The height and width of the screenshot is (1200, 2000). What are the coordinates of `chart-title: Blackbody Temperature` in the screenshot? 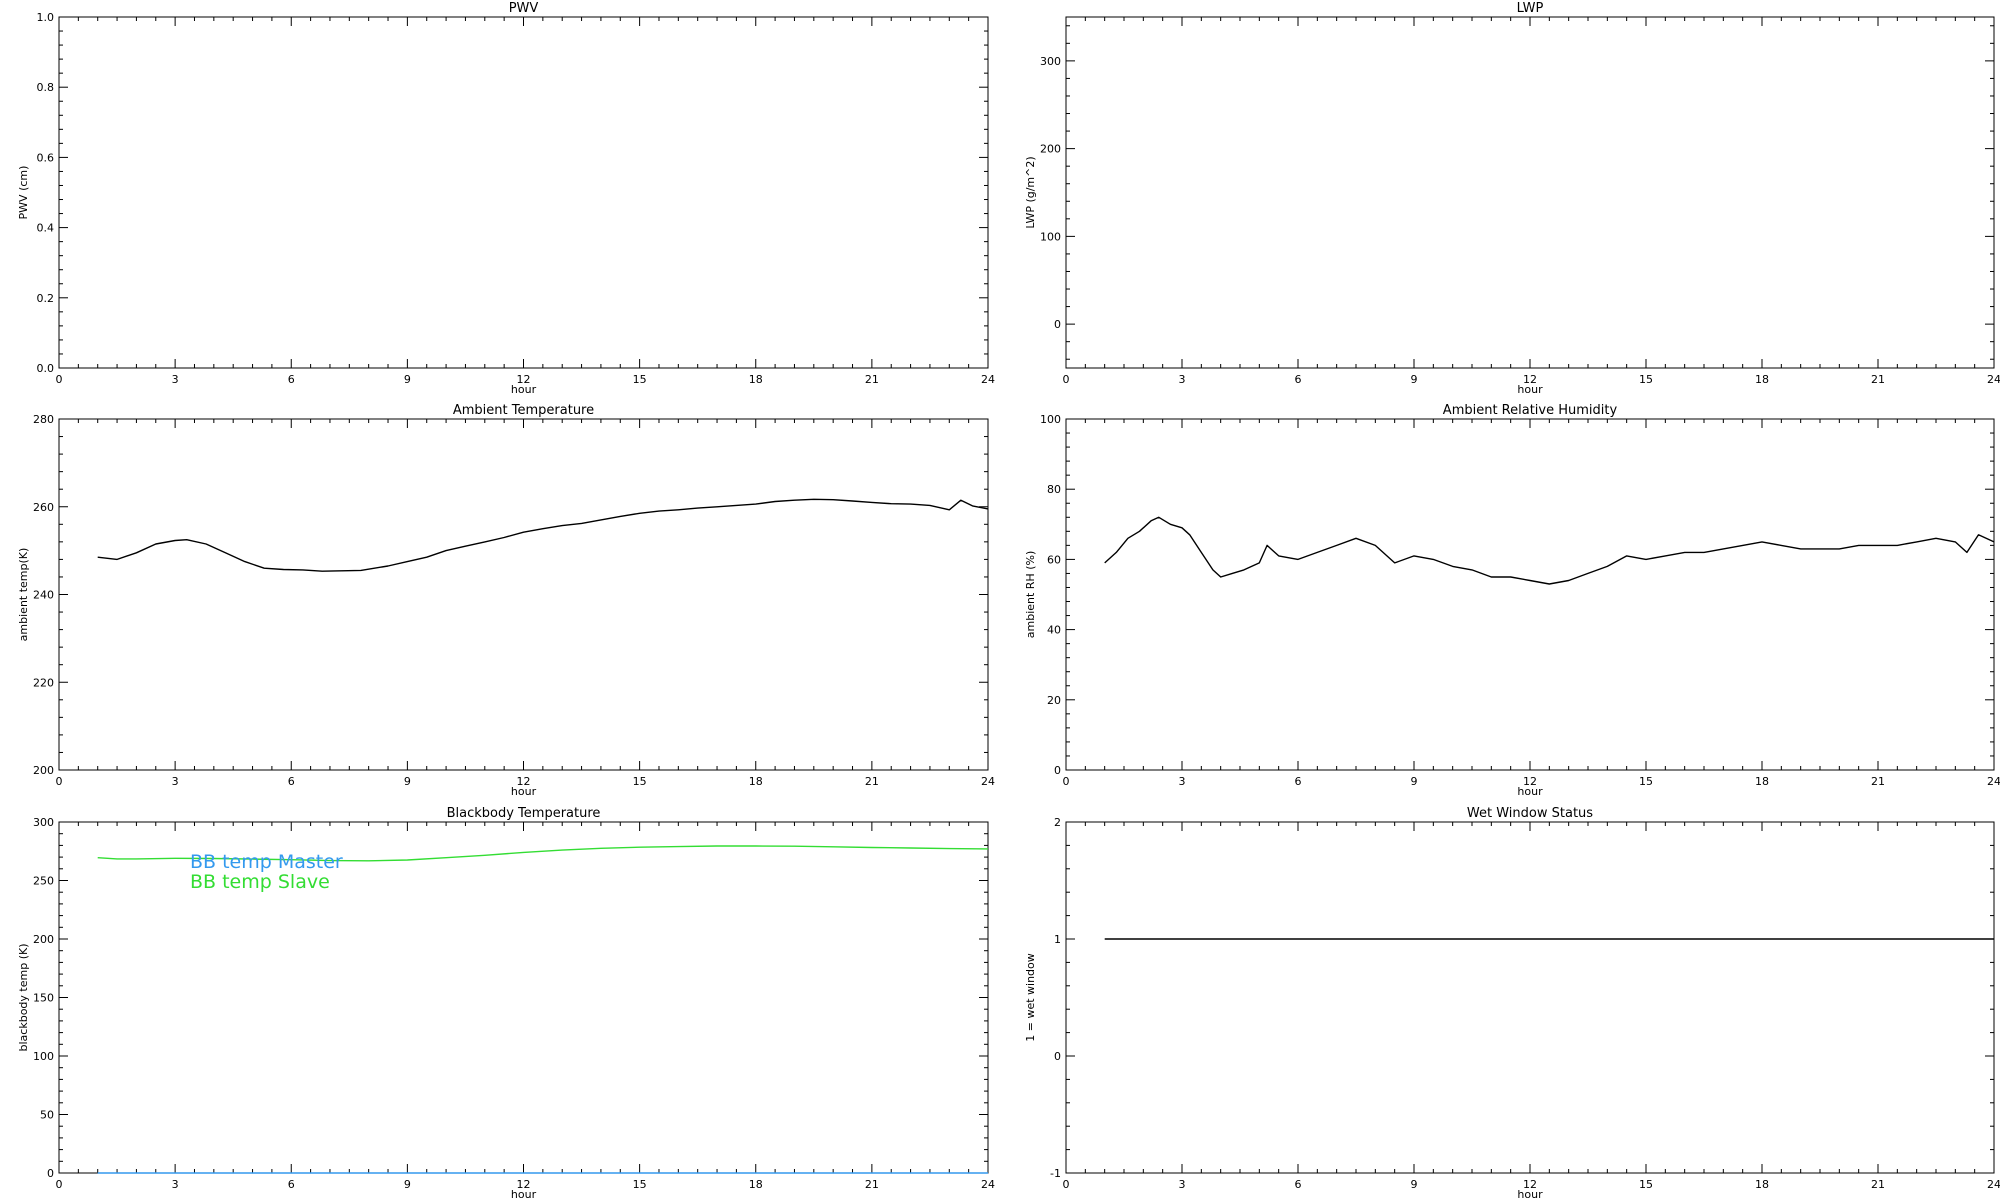 It's located at (524, 813).